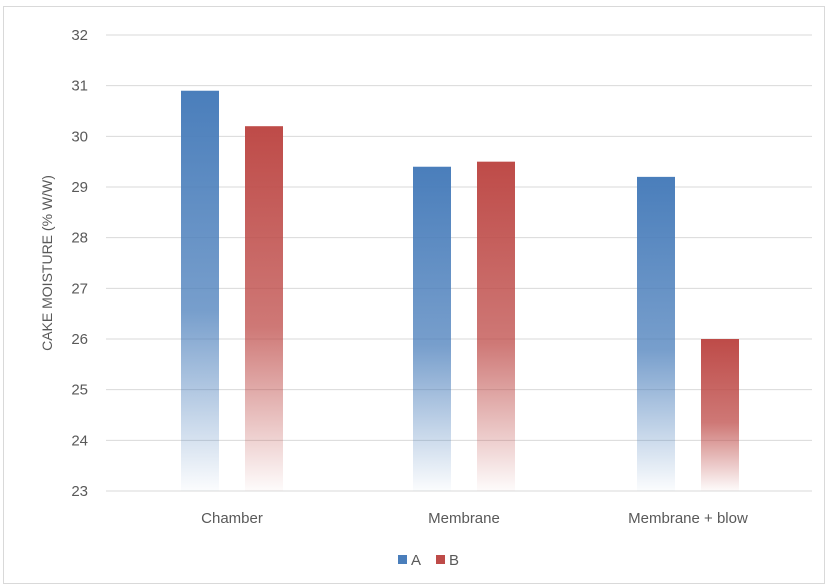 The width and height of the screenshot is (830, 587). I want to click on x-category-label: Membrane, so click(464, 518).